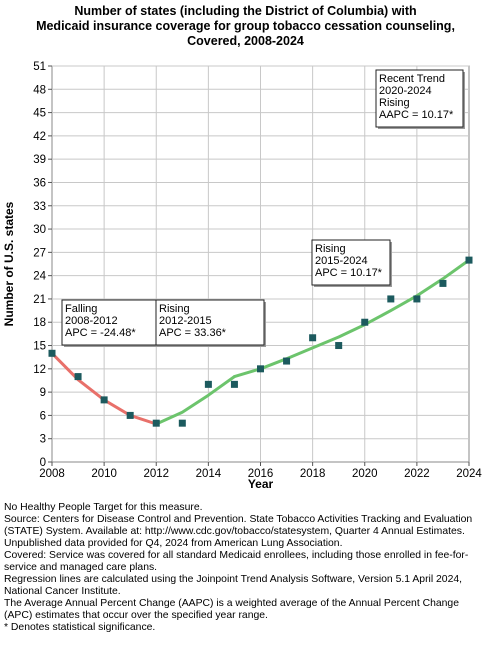 The width and height of the screenshot is (491, 646). I want to click on x-tick-label: 2010, so click(104, 474).